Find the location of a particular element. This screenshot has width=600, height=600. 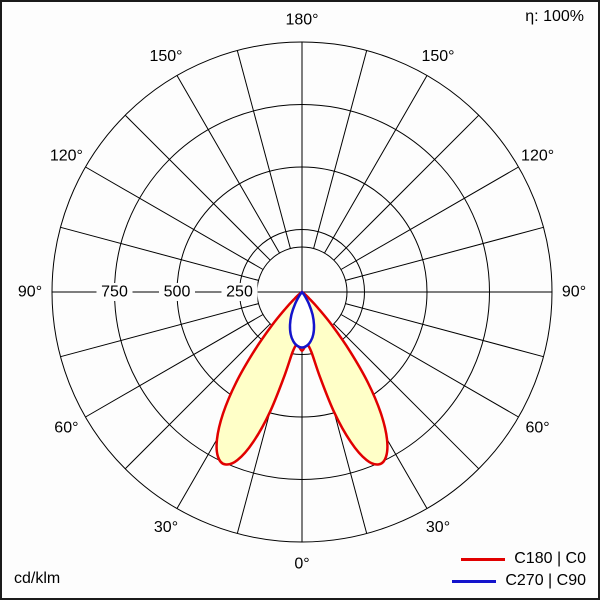

legend: C180 | C0 C270 | C90 is located at coordinates (519, 570).